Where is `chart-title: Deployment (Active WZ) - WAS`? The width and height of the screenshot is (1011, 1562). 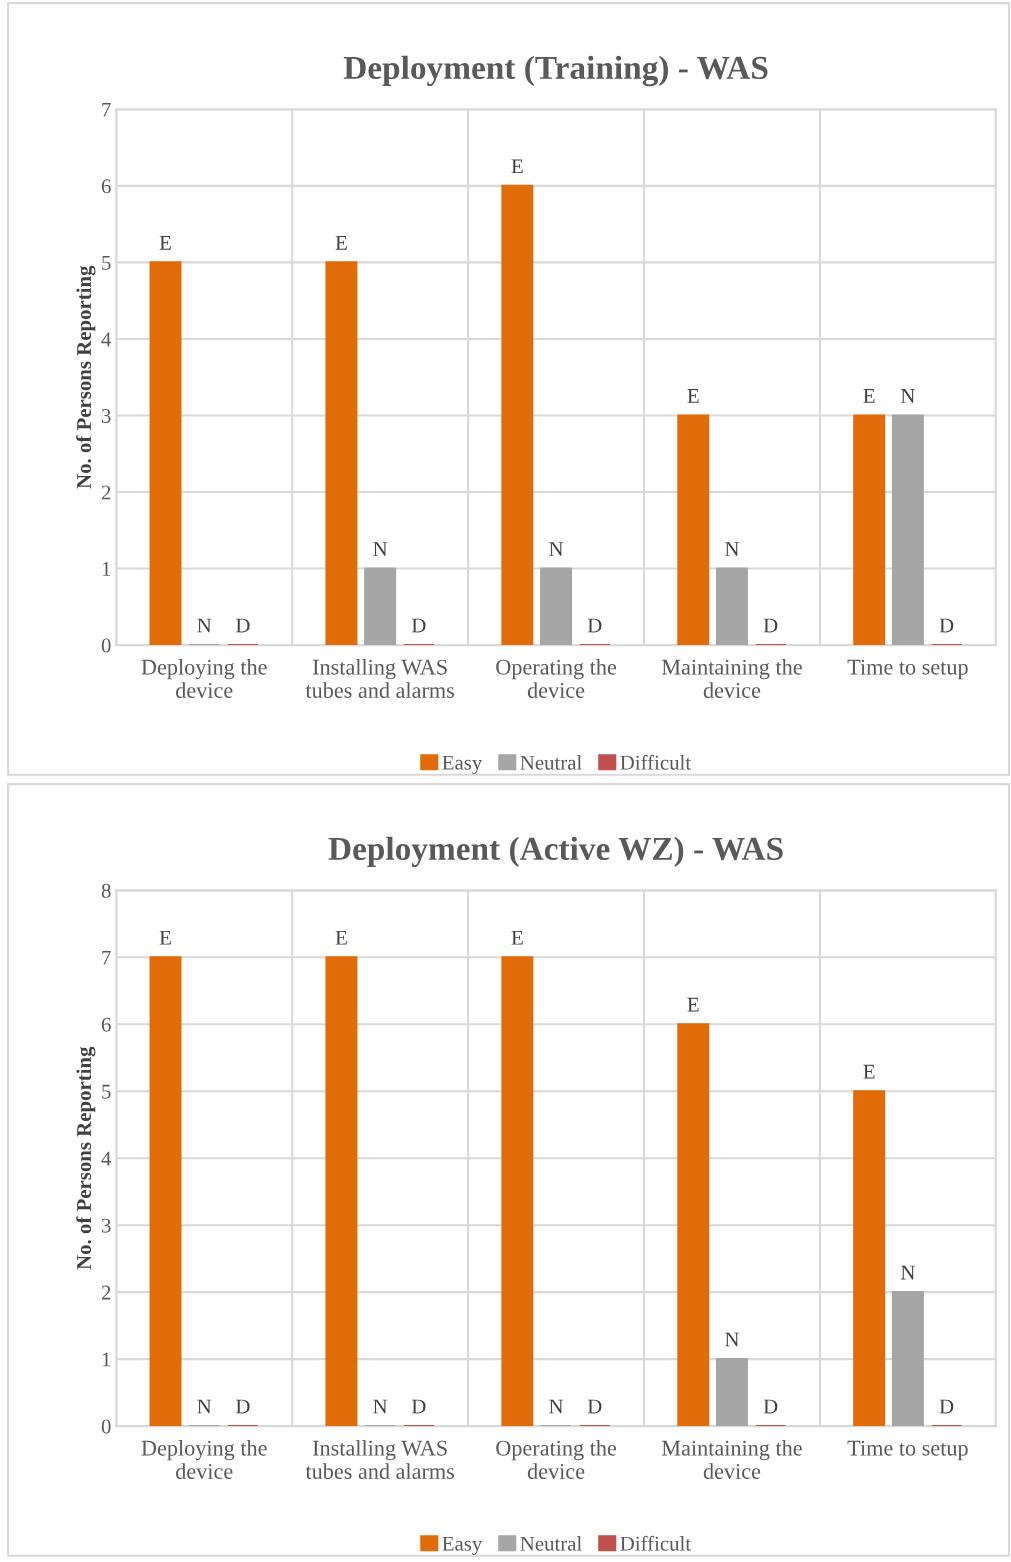
chart-title: Deployment (Active WZ) - WAS is located at coordinates (555, 851).